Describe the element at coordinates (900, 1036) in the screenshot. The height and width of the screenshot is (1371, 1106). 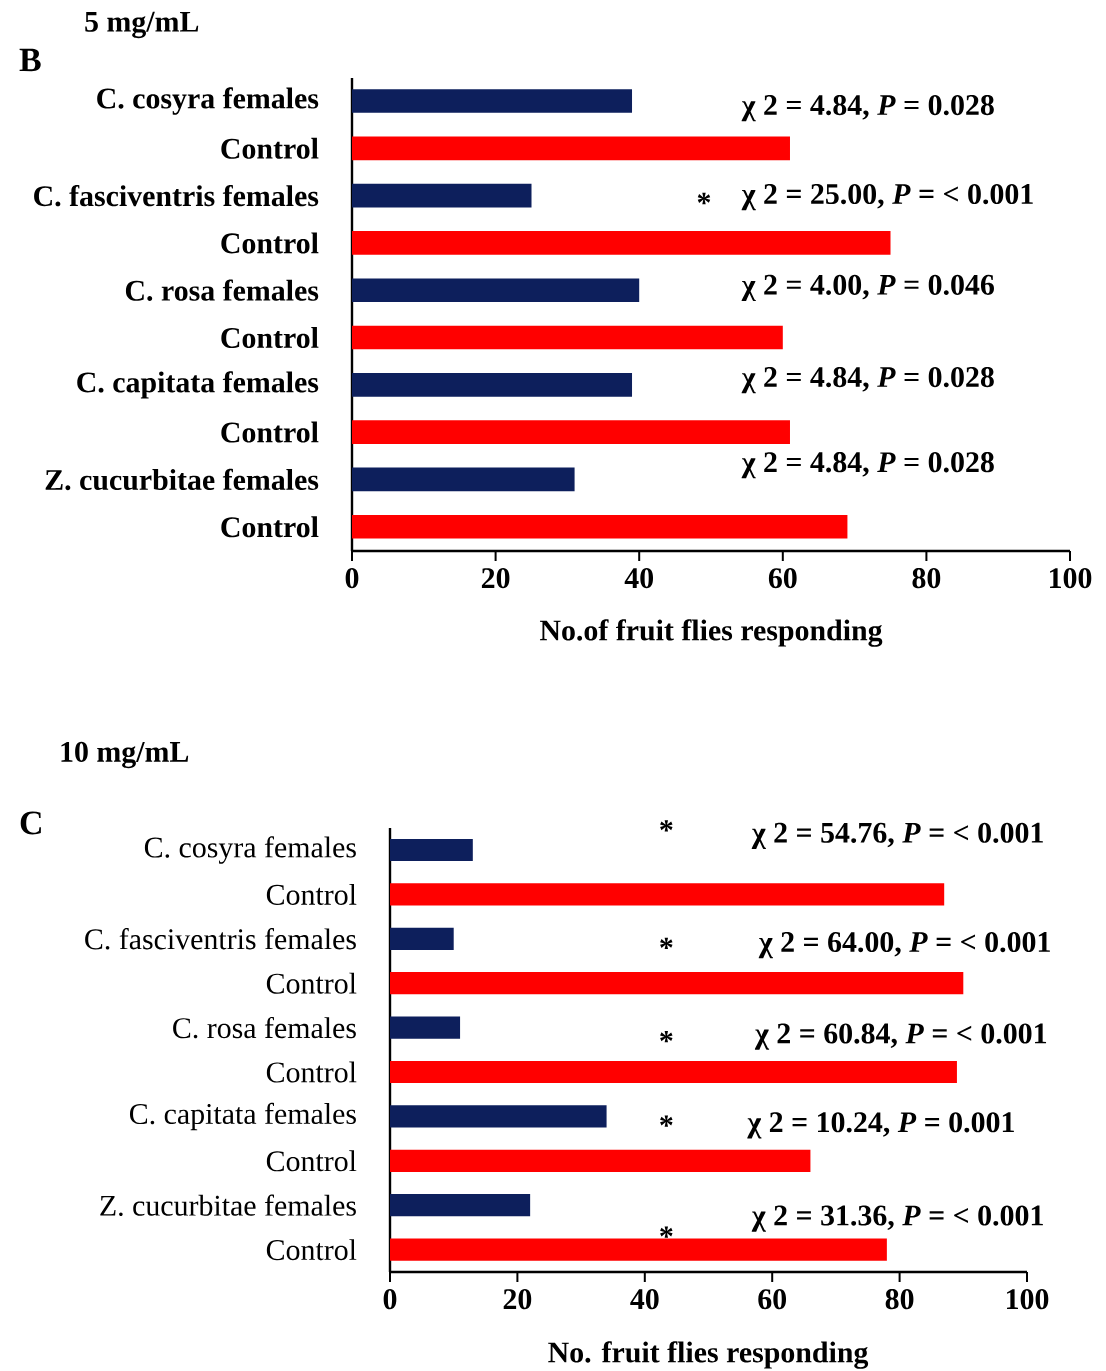
I see `annotation: χ 2 = 60.84, P = < 0.001` at that location.